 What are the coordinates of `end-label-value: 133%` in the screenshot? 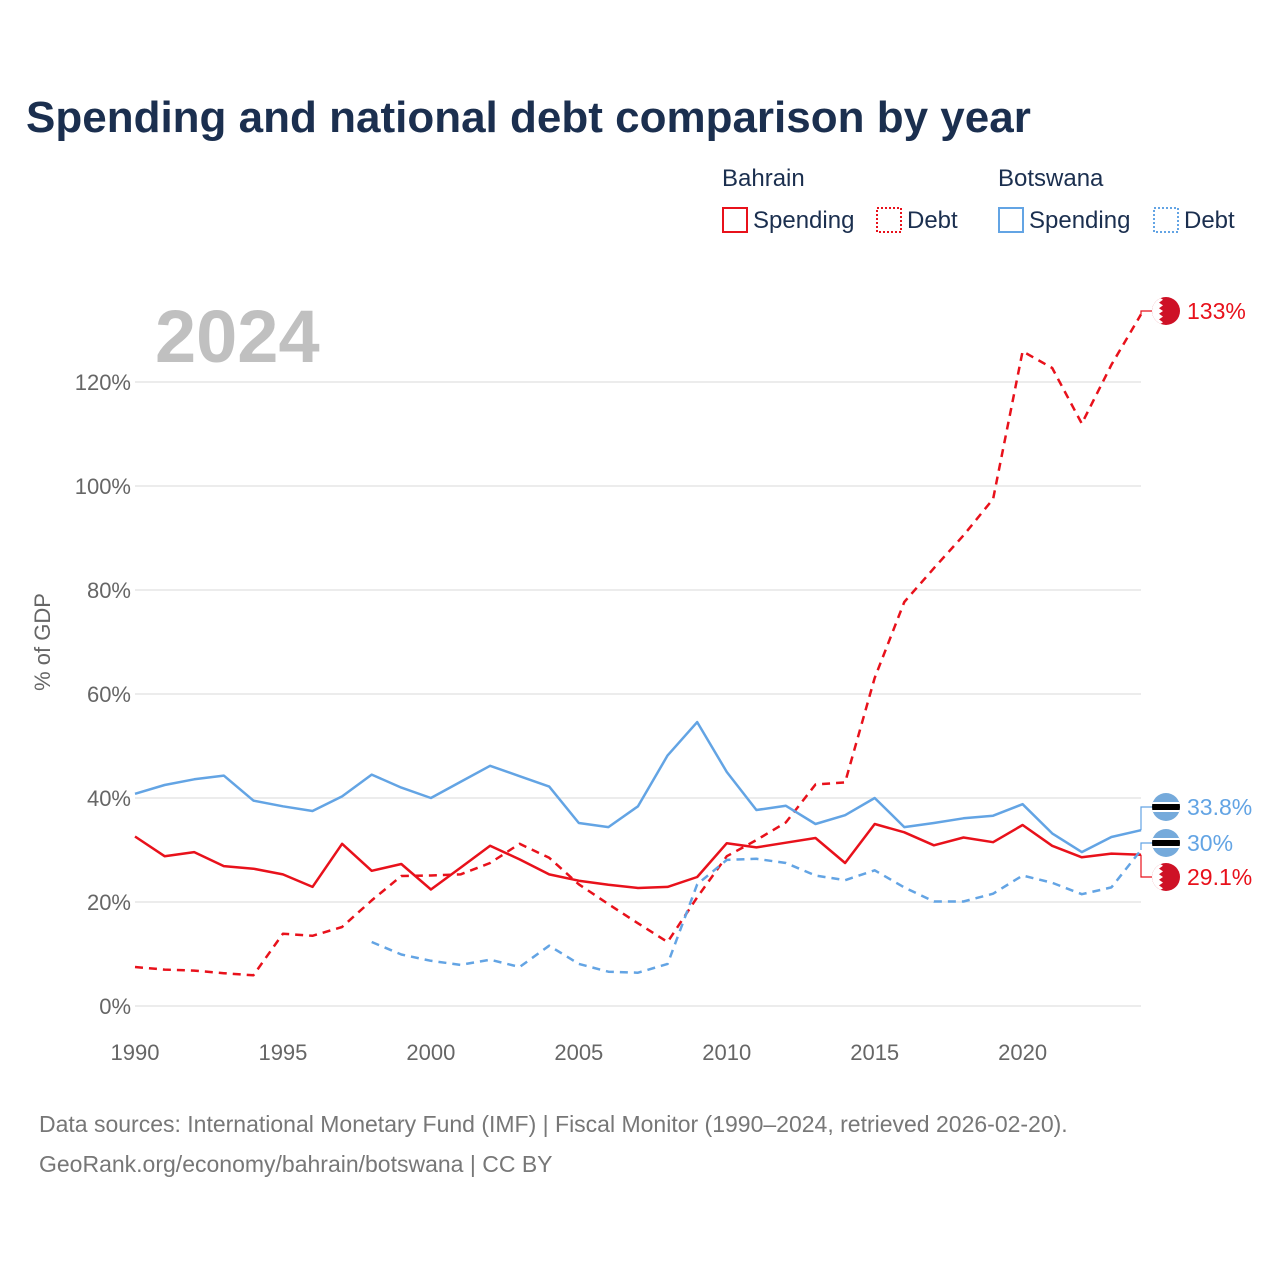 It's located at (1216, 311).